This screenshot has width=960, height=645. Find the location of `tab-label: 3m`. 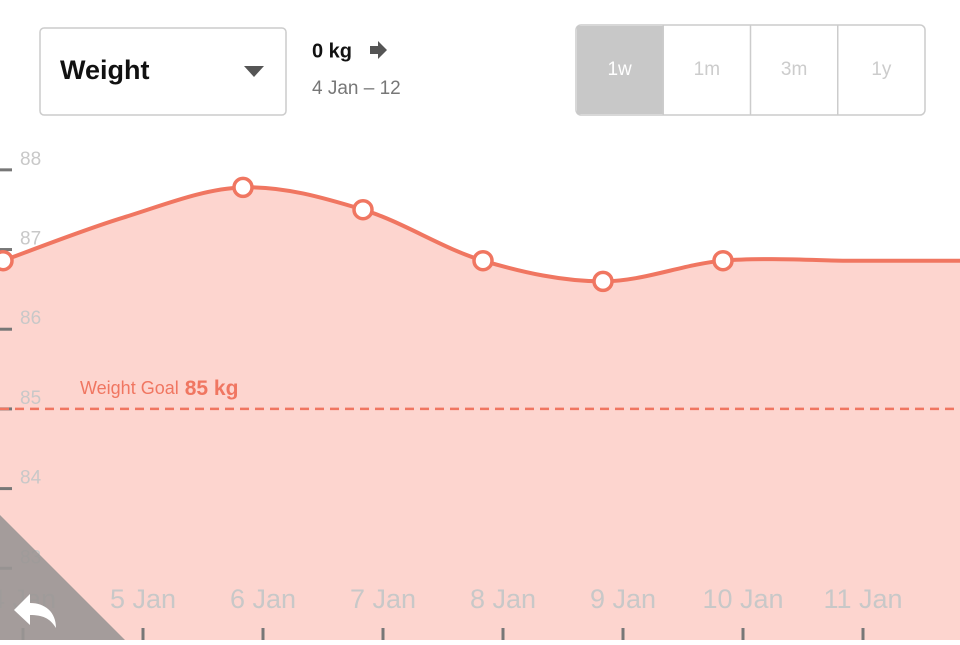

tab-label: 3m is located at coordinates (794, 69).